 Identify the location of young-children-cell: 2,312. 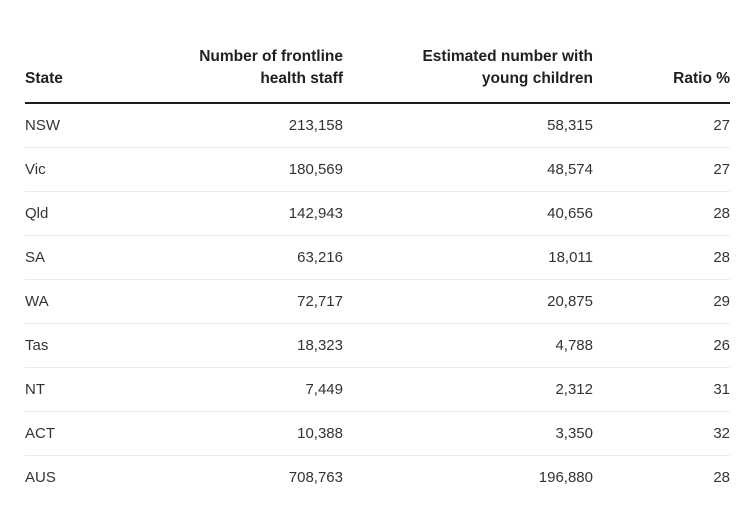
(468, 389).